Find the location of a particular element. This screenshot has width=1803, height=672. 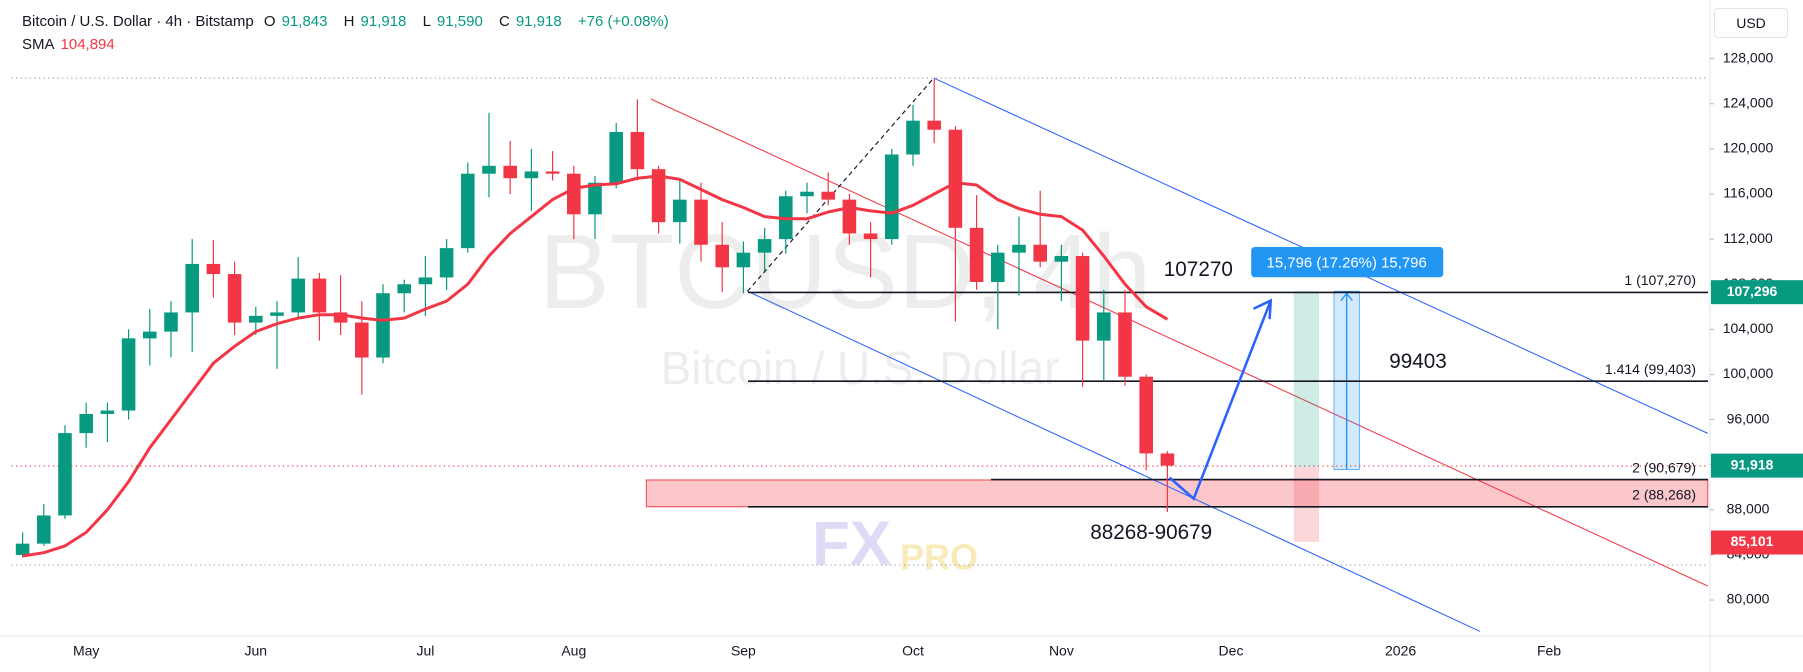

measure-label-box is located at coordinates (1347, 262).